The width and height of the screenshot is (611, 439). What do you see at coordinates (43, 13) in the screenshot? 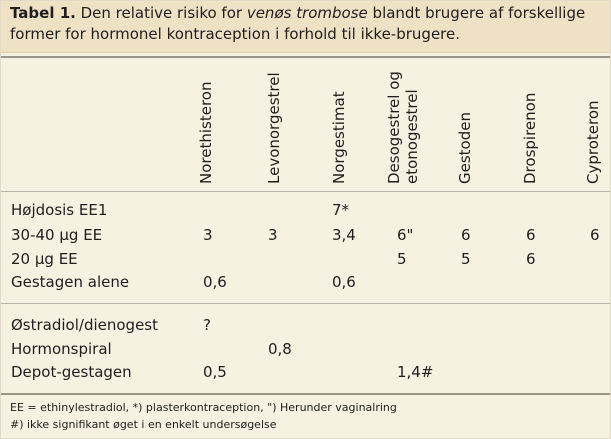
I see `caption-label: Tabel 1.` at bounding box center [43, 13].